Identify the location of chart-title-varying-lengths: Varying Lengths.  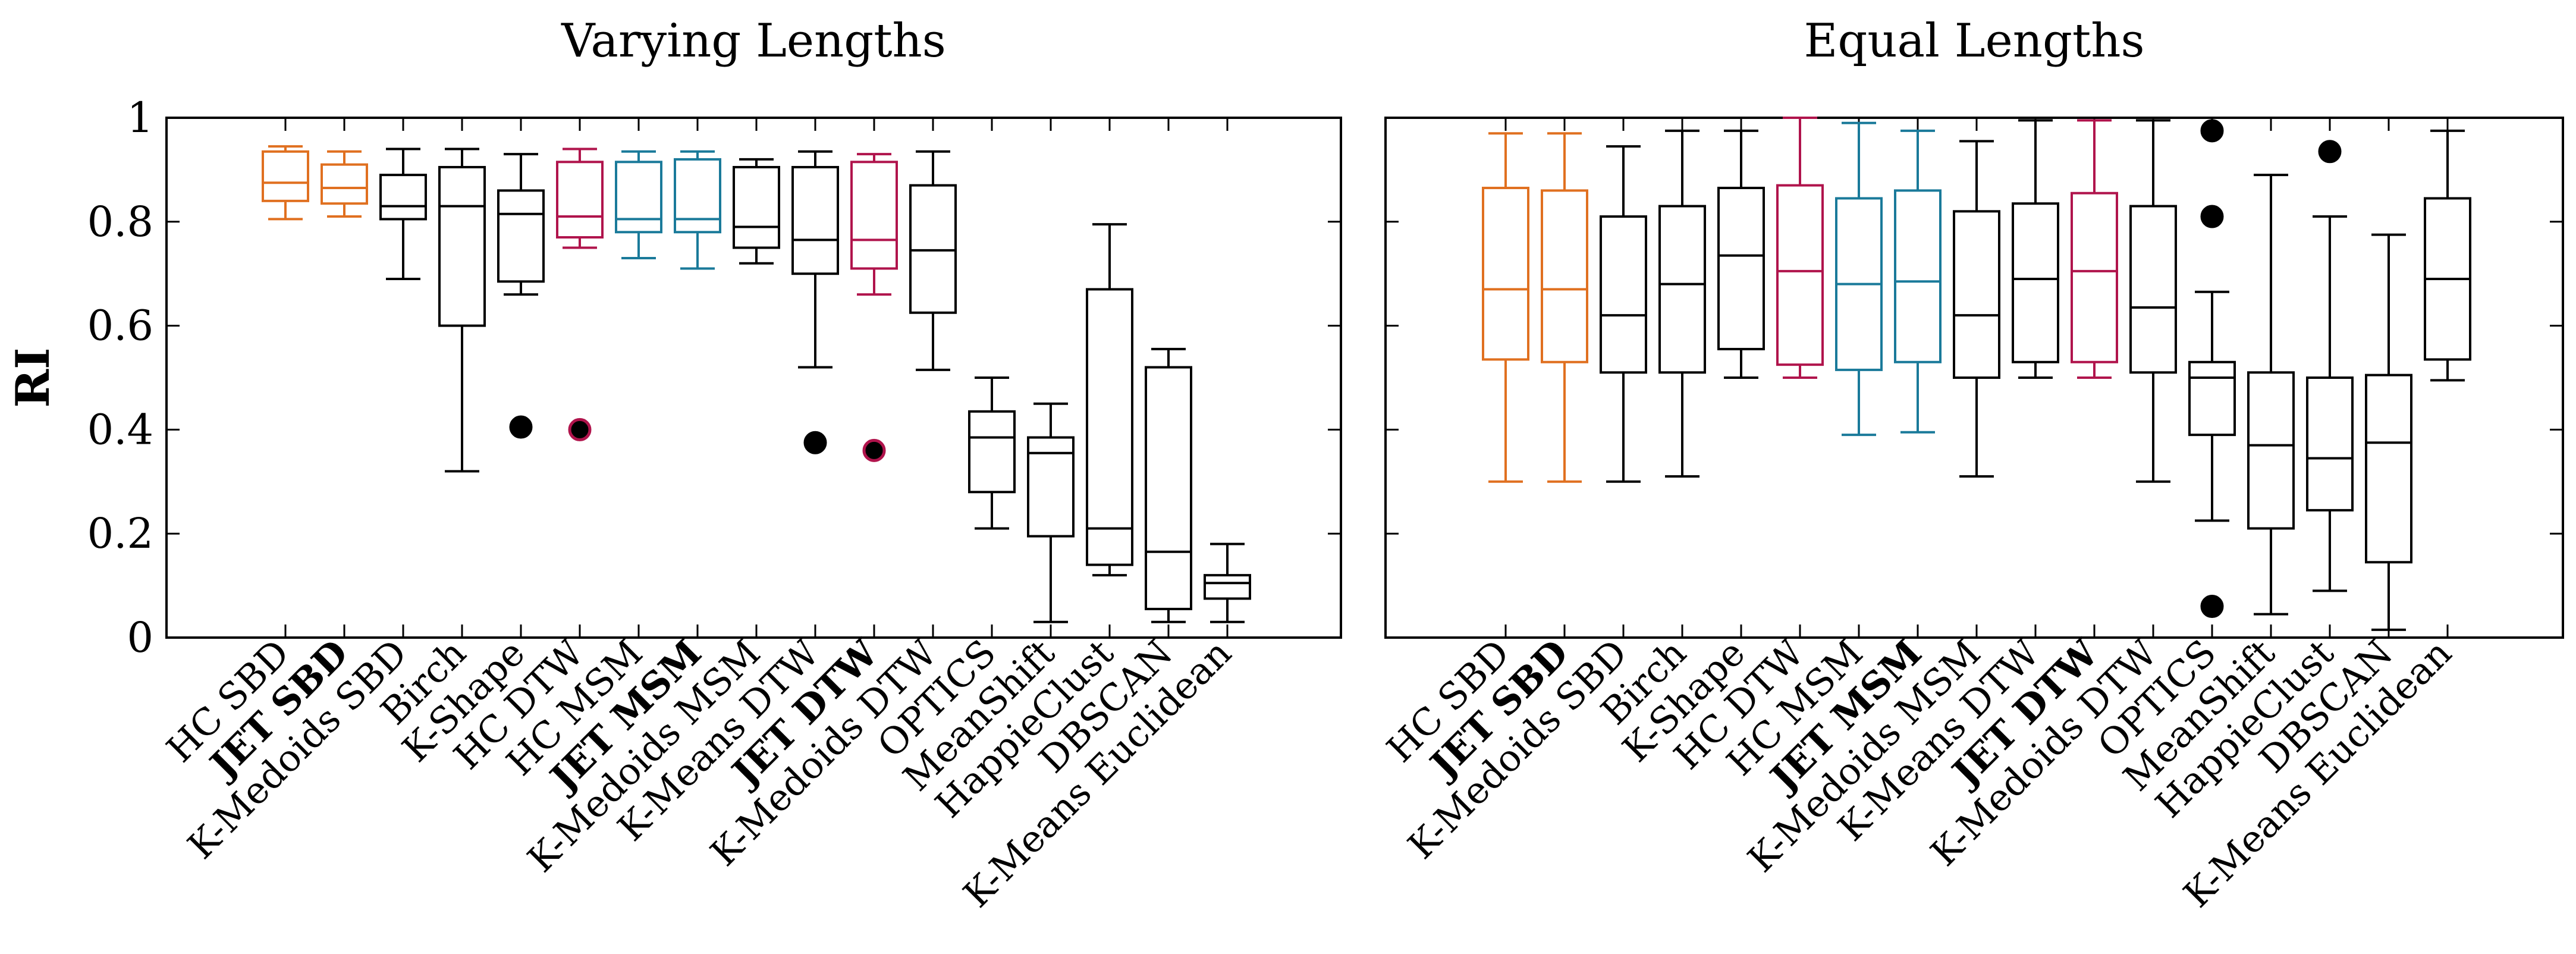
(753, 41).